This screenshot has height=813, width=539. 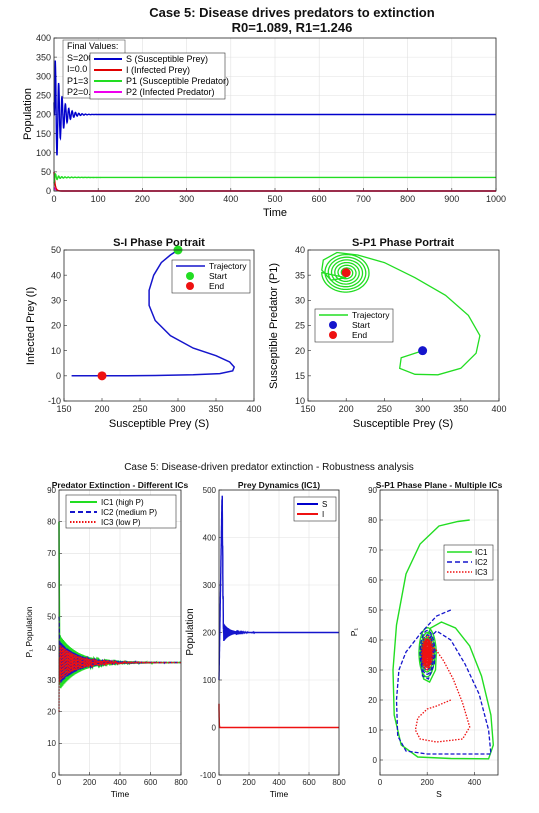 I want to click on prey-dynamics-xlabel: Time, so click(x=279, y=794).